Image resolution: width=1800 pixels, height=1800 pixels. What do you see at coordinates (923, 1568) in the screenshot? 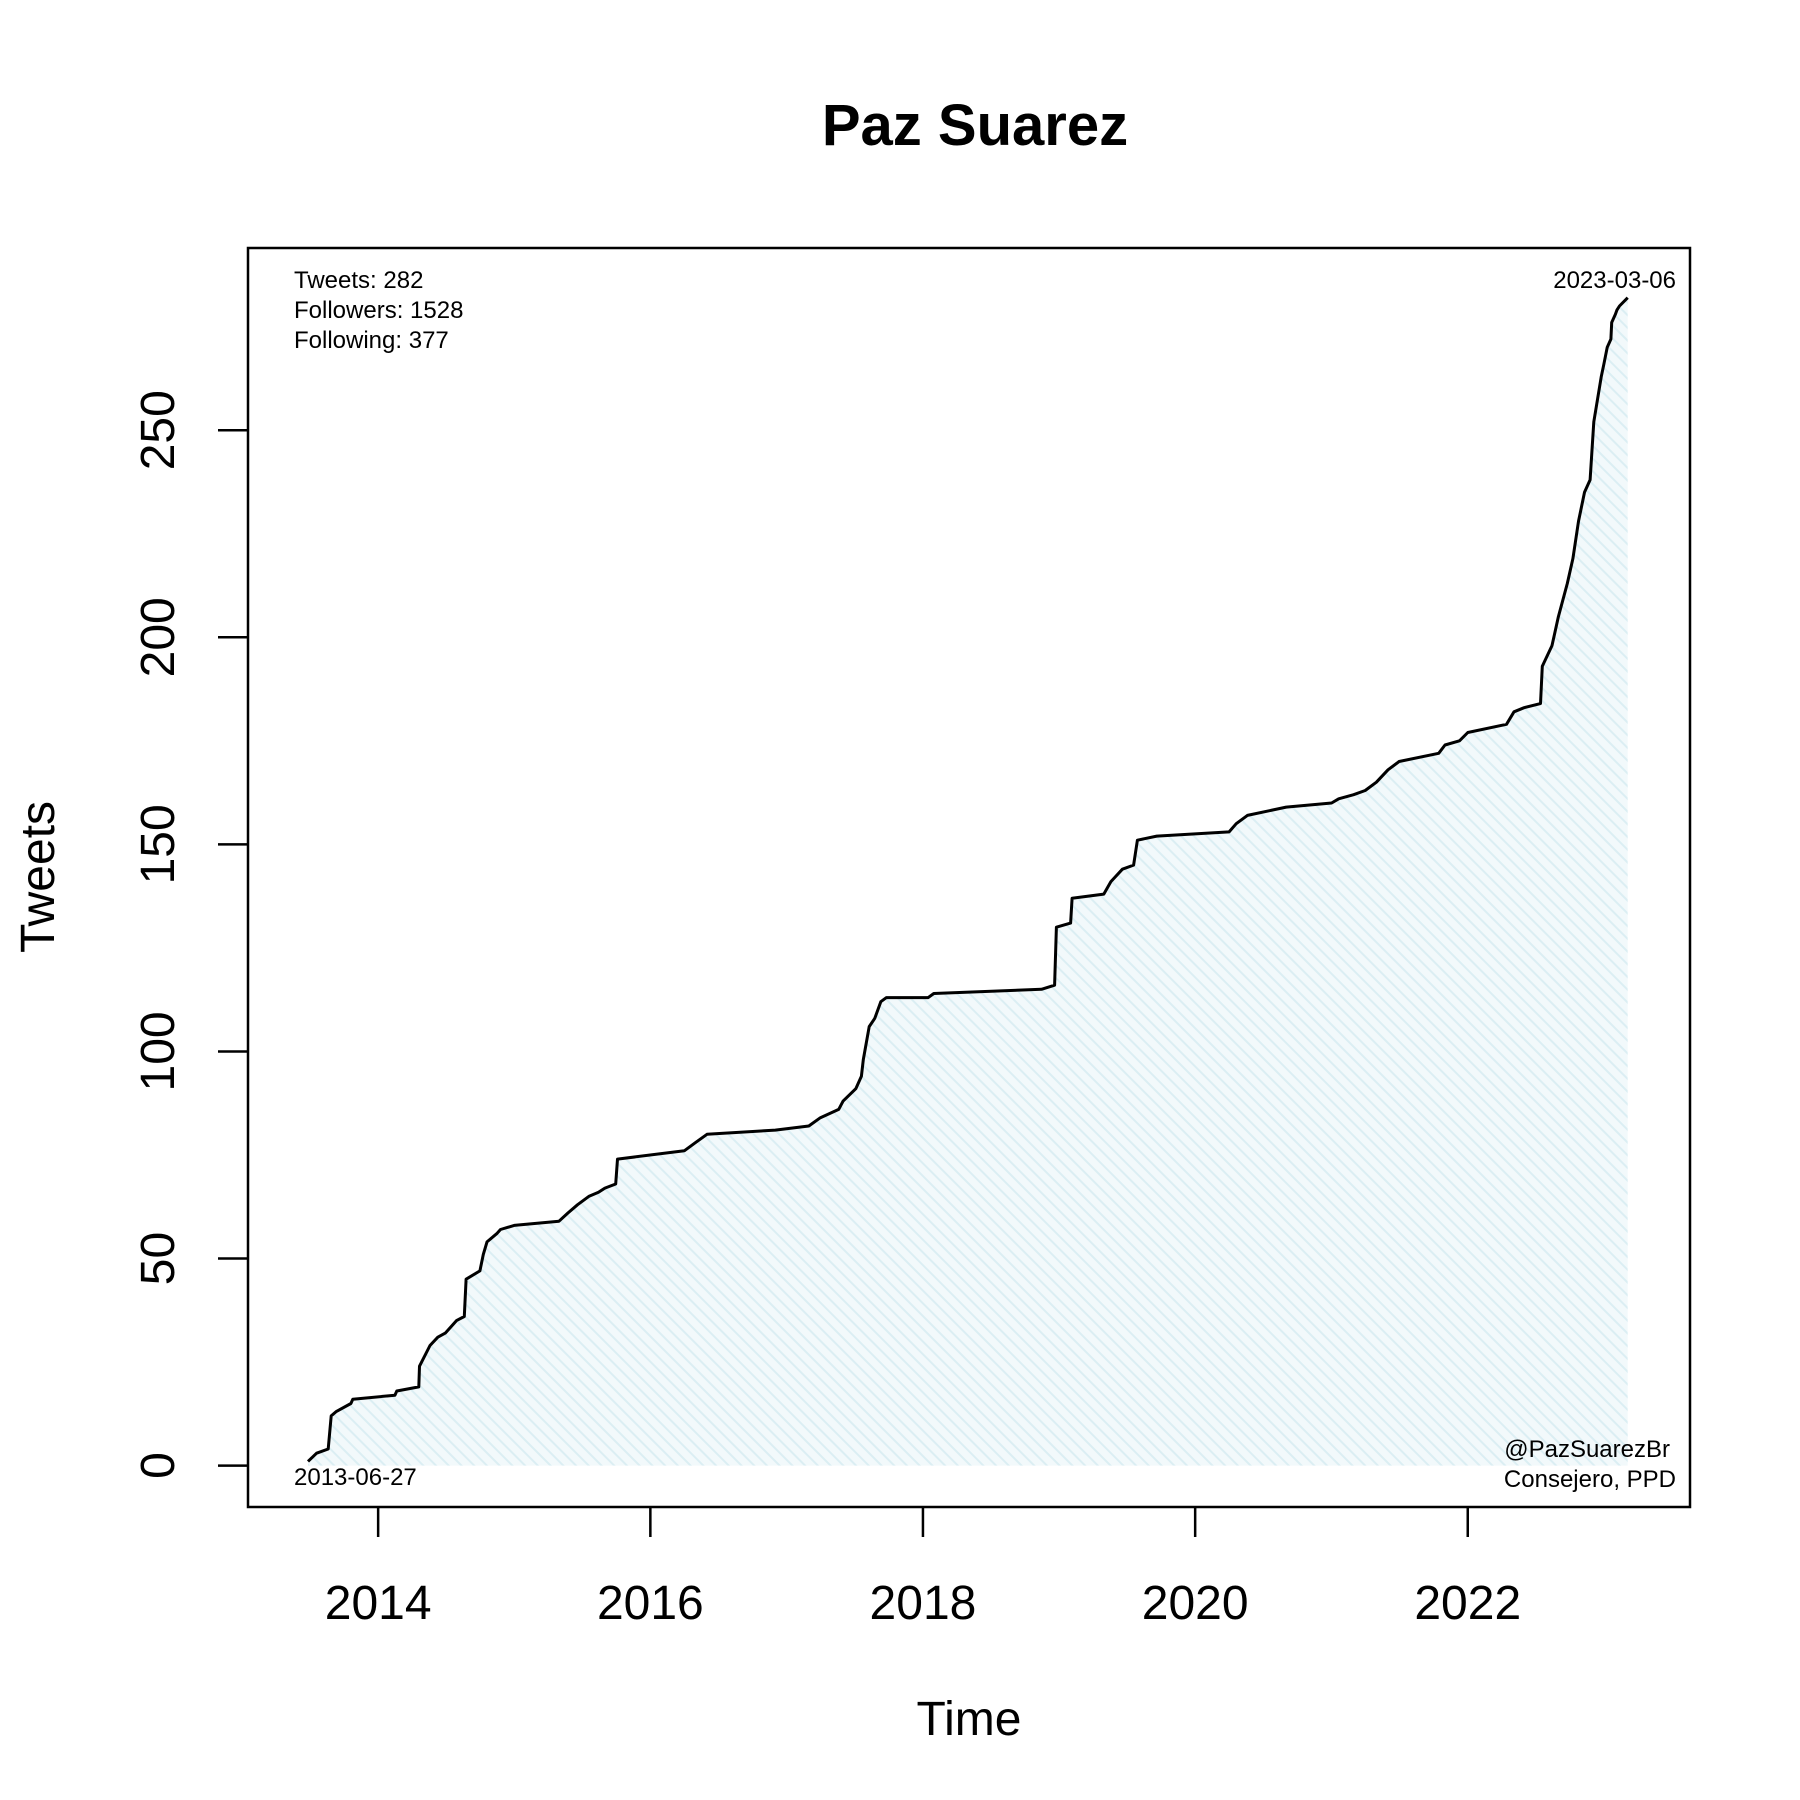
I see `x-axis: 2014 2016 2018 2020 2022` at bounding box center [923, 1568].